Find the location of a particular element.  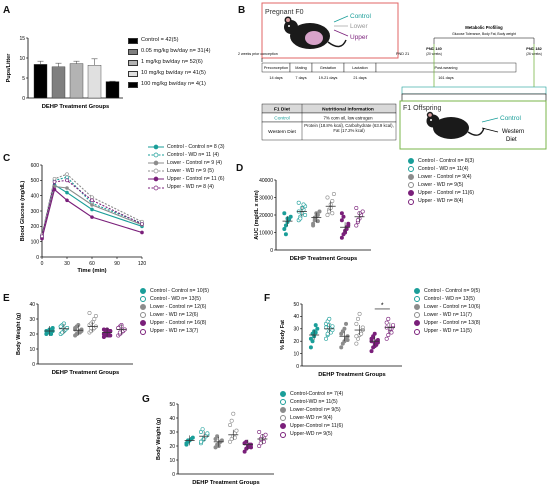

panel-f-legend-text: Upper - Control n= 13(8) is located at coordinates (452, 323).